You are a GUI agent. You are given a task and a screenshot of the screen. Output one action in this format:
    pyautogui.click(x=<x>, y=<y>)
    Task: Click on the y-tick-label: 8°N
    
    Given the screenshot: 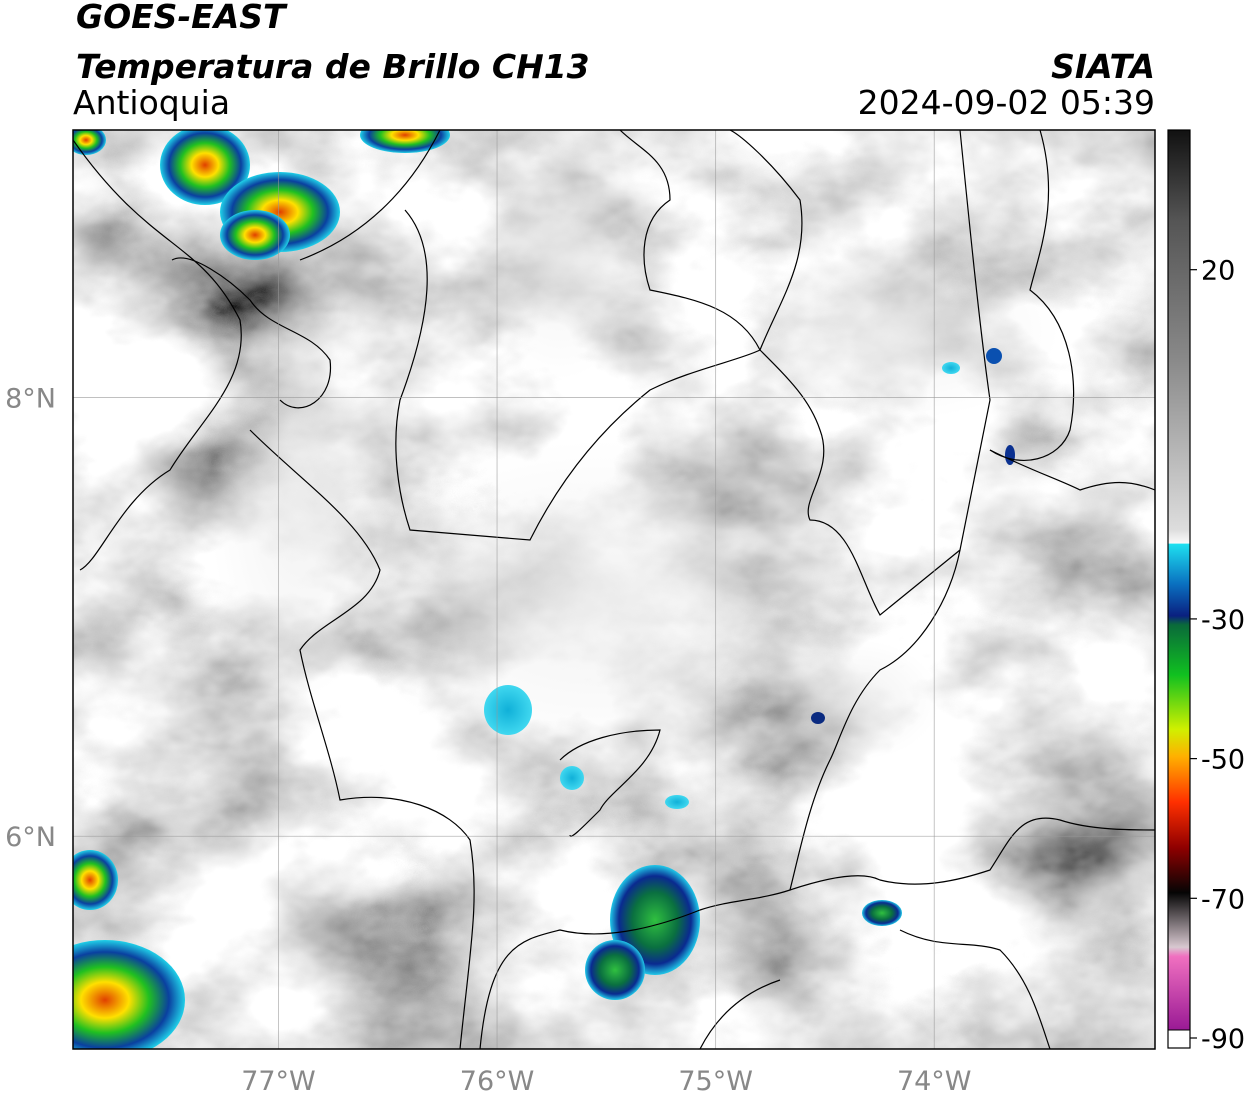 What is the action you would take?
    pyautogui.click(x=30, y=399)
    